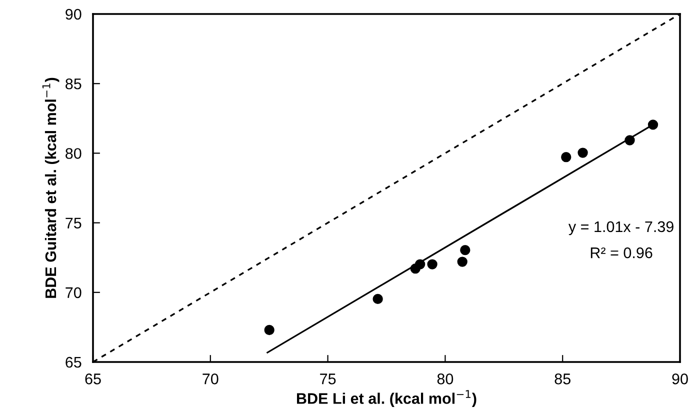  What do you see at coordinates (74, 14) in the screenshot?
I see `y-tick-label: 90` at bounding box center [74, 14].